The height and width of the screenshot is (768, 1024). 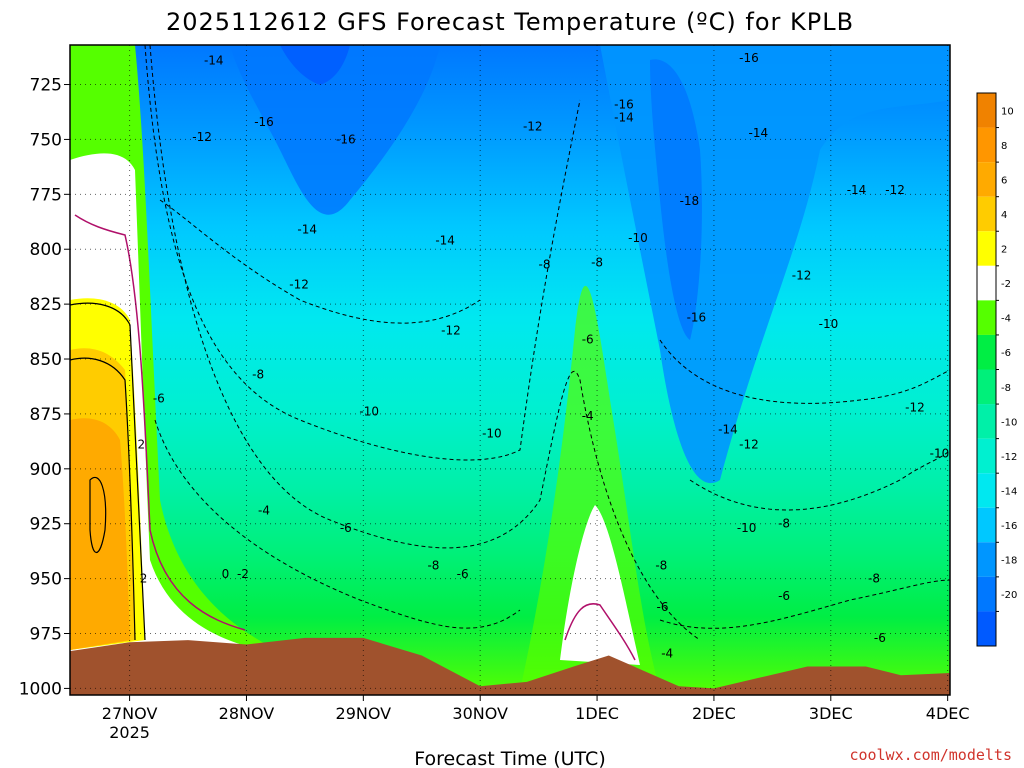 What do you see at coordinates (1009, 491) in the screenshot?
I see `colorbar-label: -14` at bounding box center [1009, 491].